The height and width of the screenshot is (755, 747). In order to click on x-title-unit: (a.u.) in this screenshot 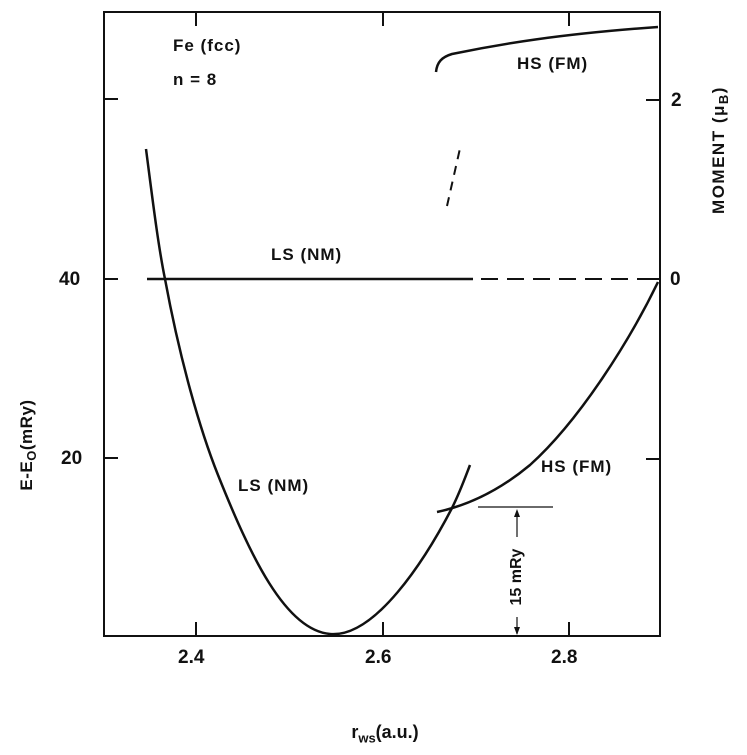, I will do `click(397, 732)`.